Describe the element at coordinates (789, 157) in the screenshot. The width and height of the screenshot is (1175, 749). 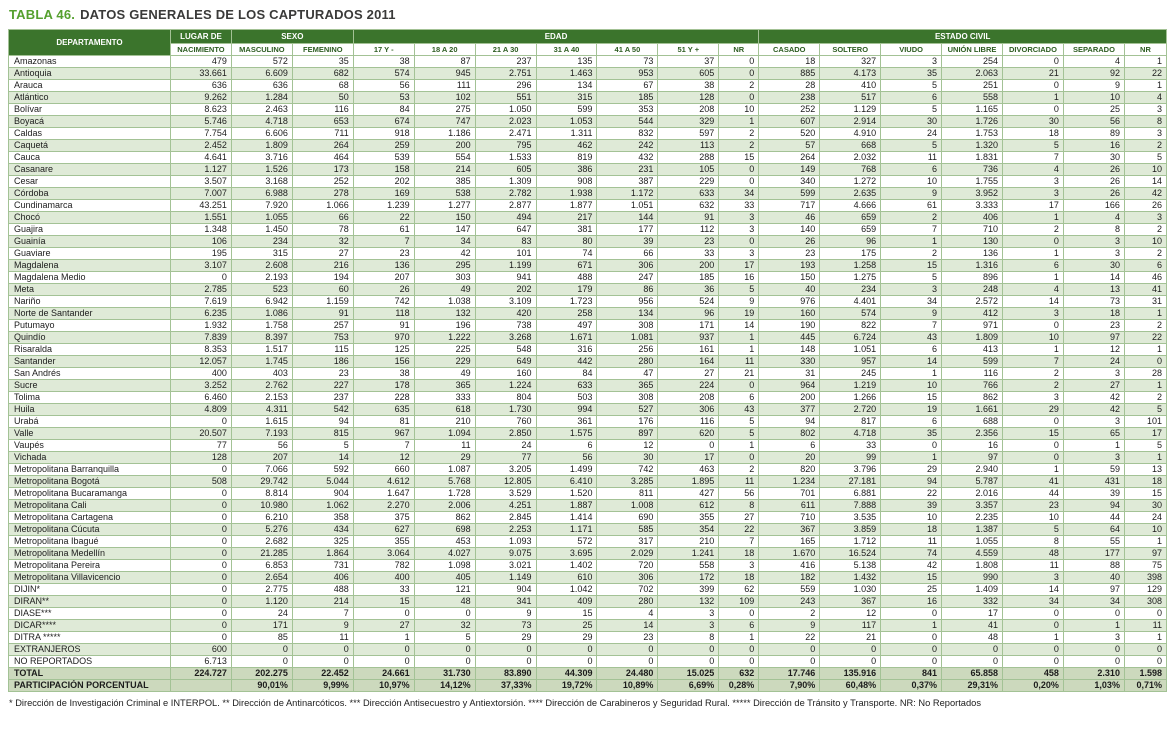
I see `table-cell: 264` at that location.